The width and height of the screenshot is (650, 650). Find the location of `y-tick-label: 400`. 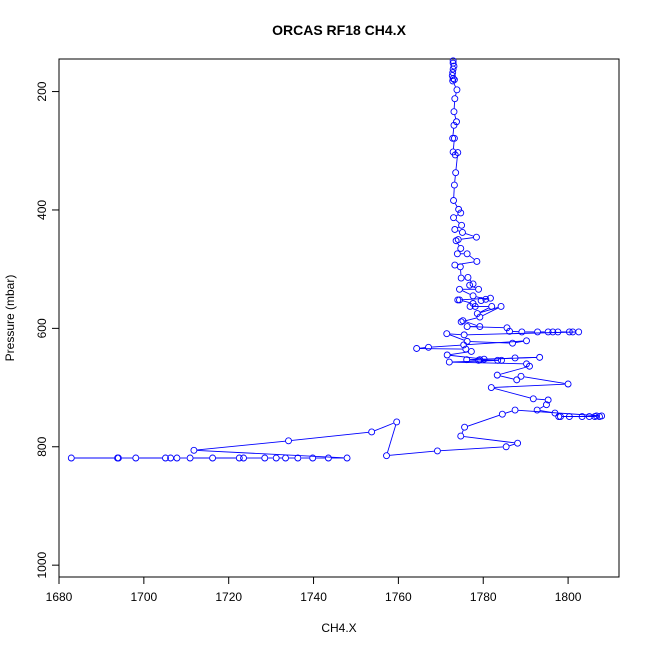

y-tick-label: 400 is located at coordinates (42, 210).